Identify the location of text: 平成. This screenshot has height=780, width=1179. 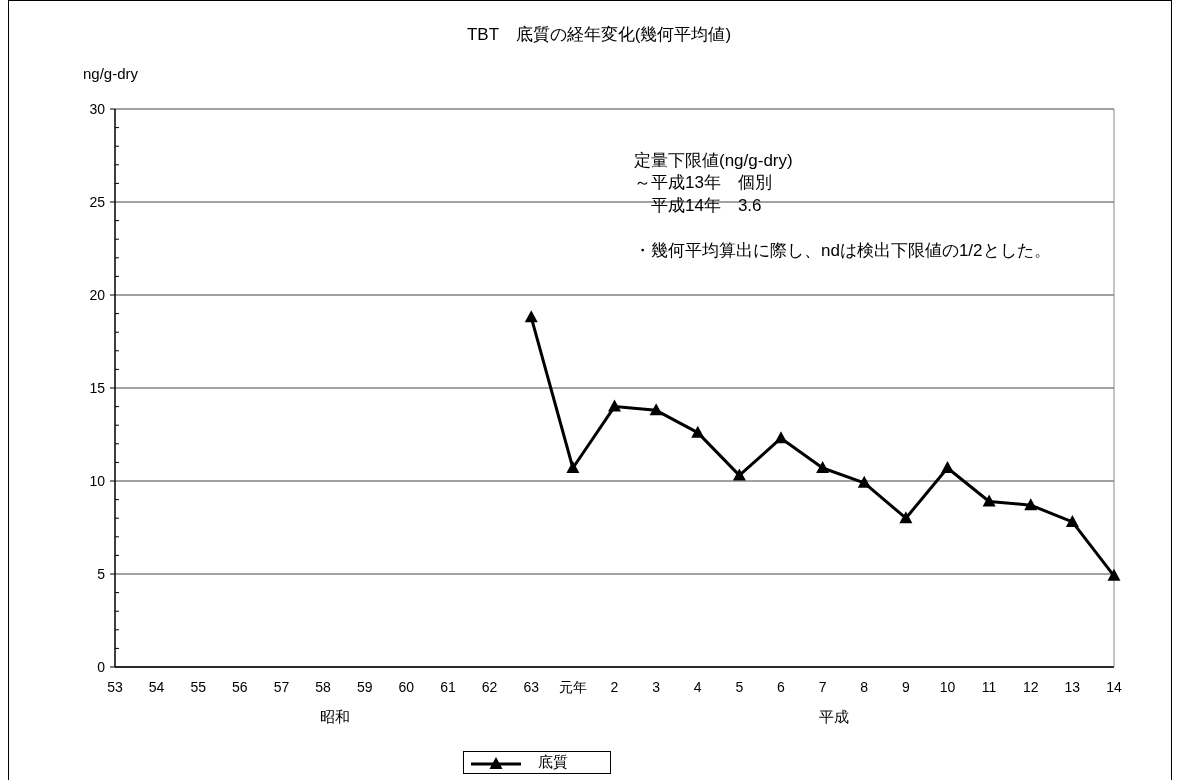
(834, 717).